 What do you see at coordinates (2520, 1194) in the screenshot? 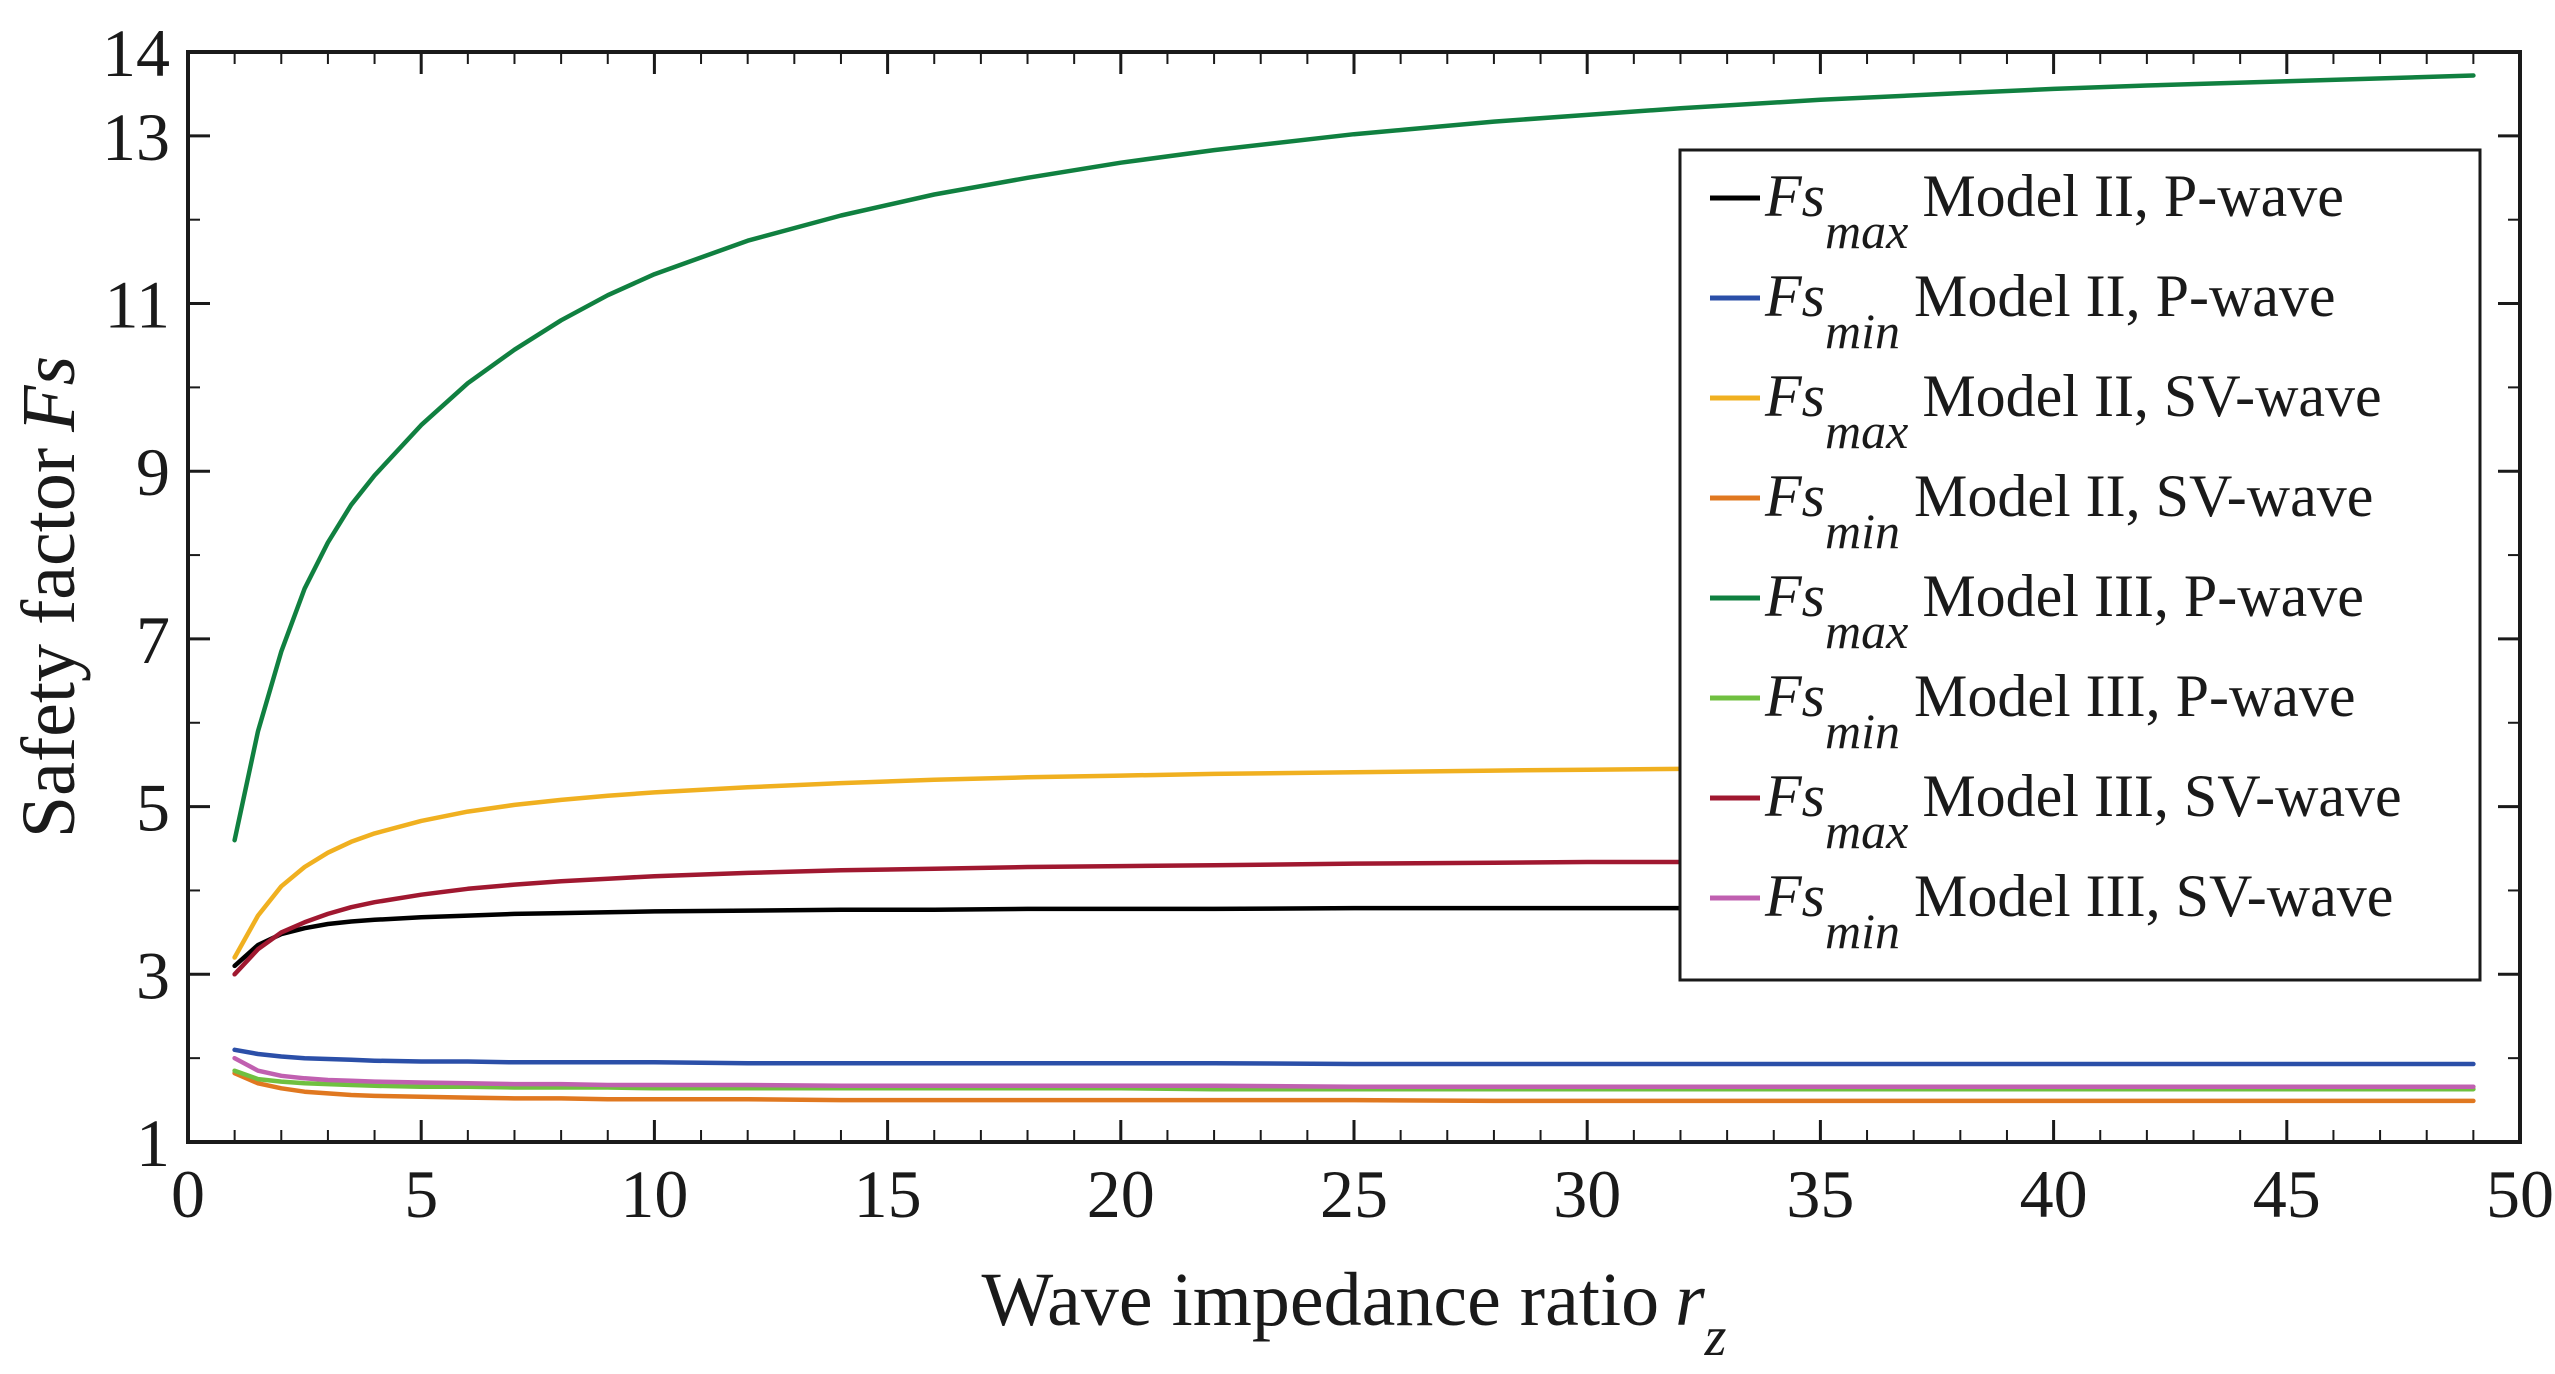
I see `x-tick-label: 50` at bounding box center [2520, 1194].